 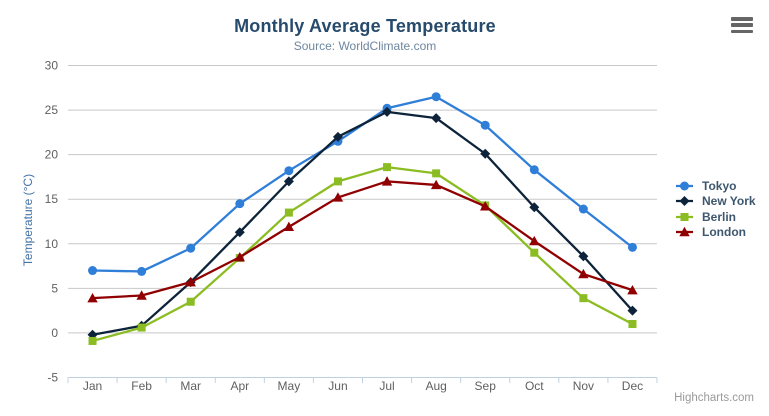 I want to click on legend-item-berlin: Berlin, so click(x=716, y=217).